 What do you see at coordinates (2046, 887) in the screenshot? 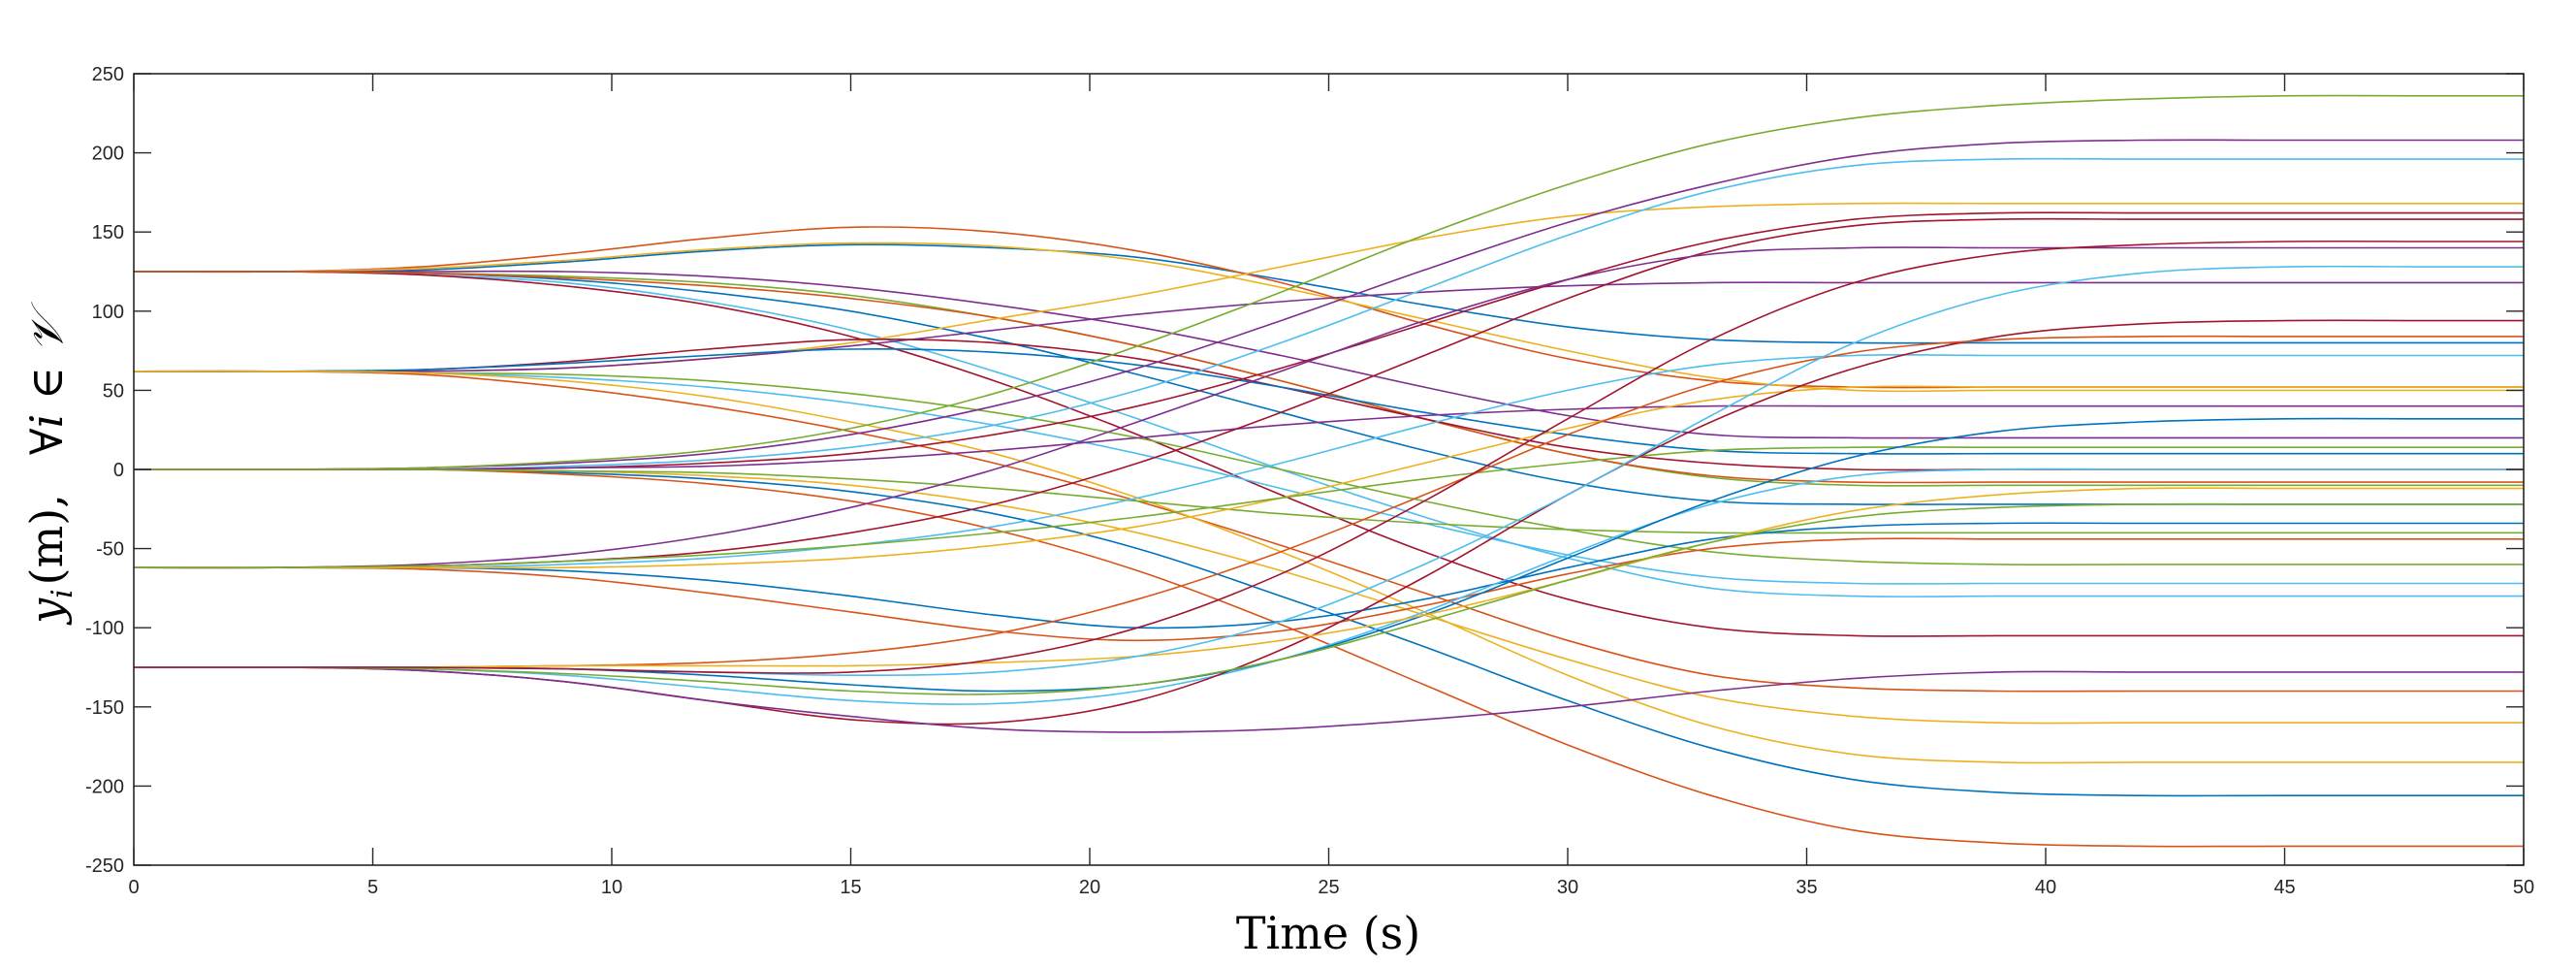
I see `x-tick-label: 40` at bounding box center [2046, 887].